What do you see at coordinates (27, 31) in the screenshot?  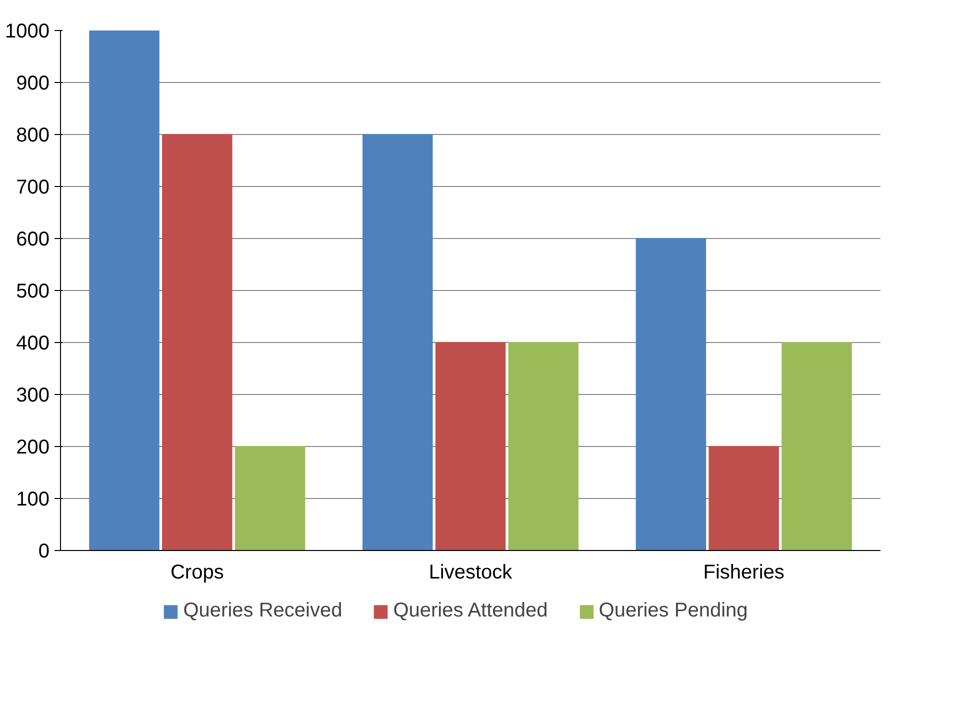 I see `y-tick-label: 1000` at bounding box center [27, 31].